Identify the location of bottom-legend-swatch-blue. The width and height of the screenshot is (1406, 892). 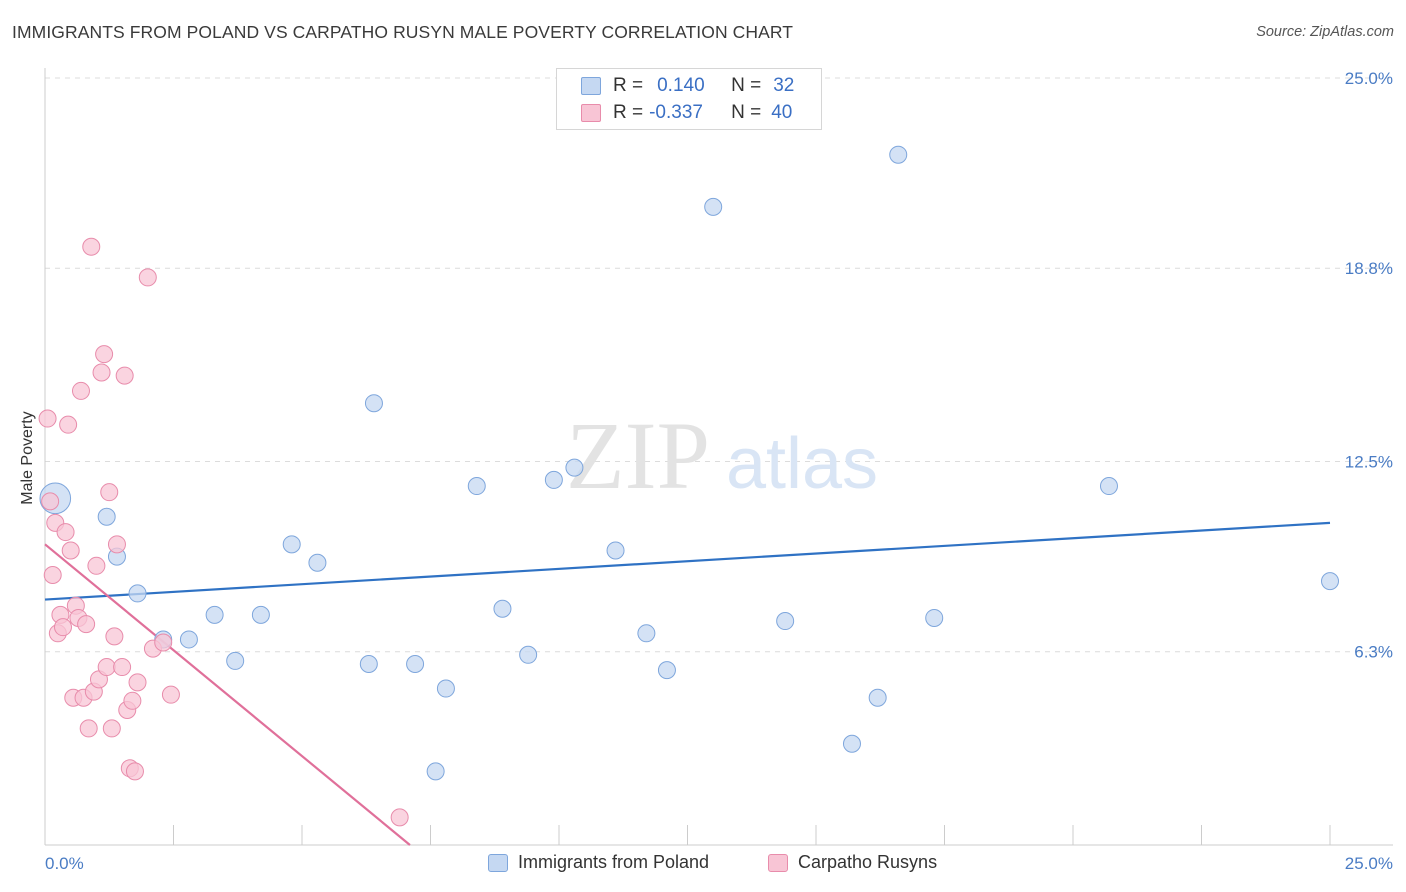
(498, 862).